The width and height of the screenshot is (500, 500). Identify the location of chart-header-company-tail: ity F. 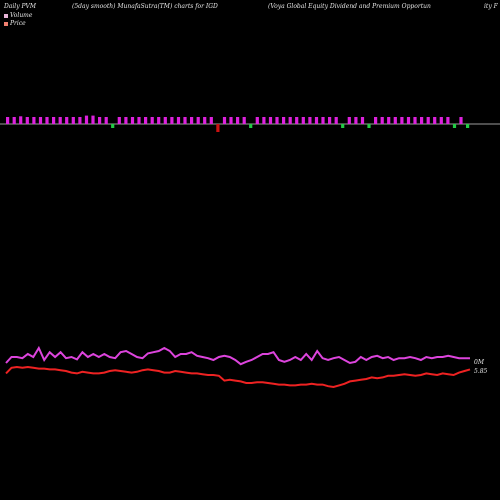
(491, 6).